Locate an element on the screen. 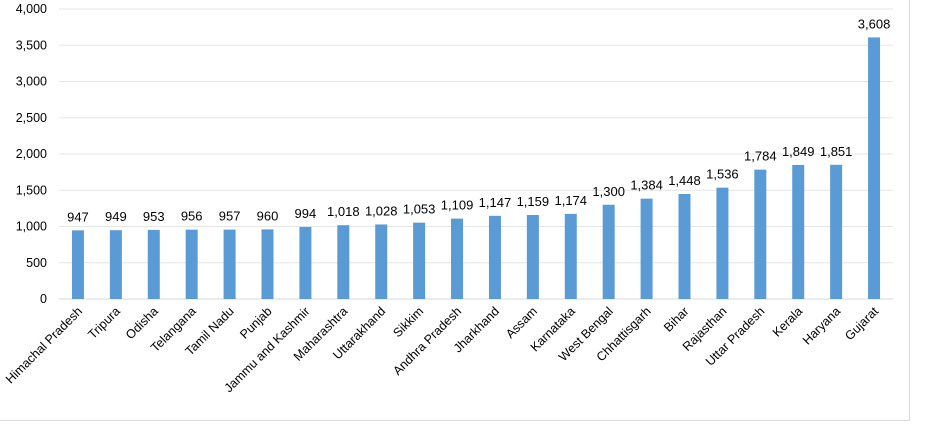 This screenshot has height=426, width=926. bar-kerala is located at coordinates (798, 231).